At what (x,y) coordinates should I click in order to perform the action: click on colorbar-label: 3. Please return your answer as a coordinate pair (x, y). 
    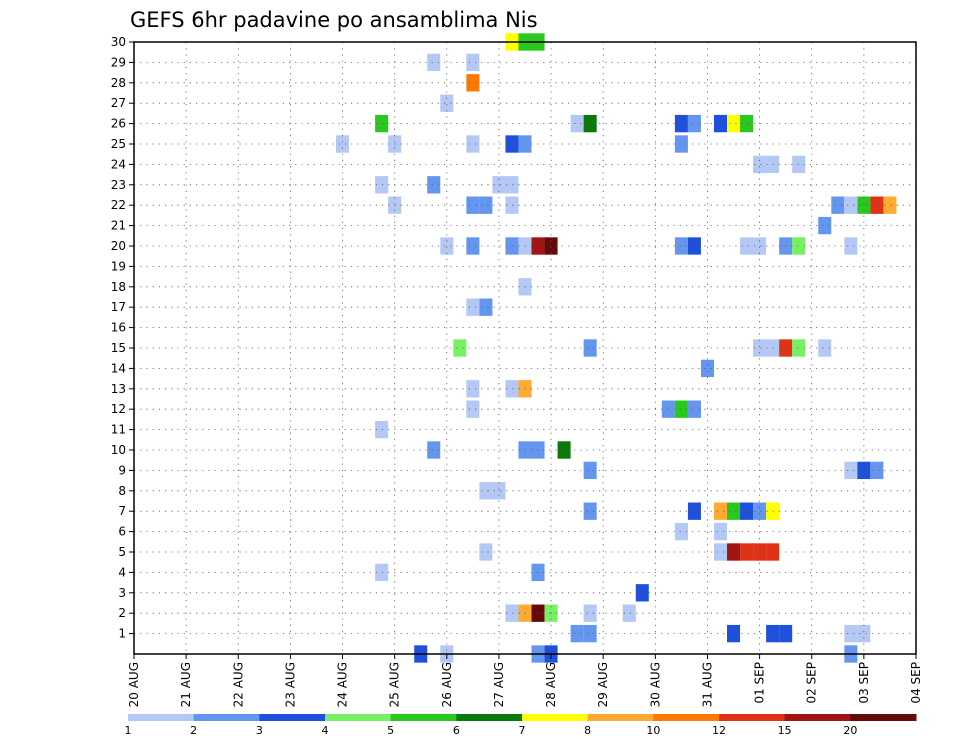
    Looking at the image, I should click on (259, 730).